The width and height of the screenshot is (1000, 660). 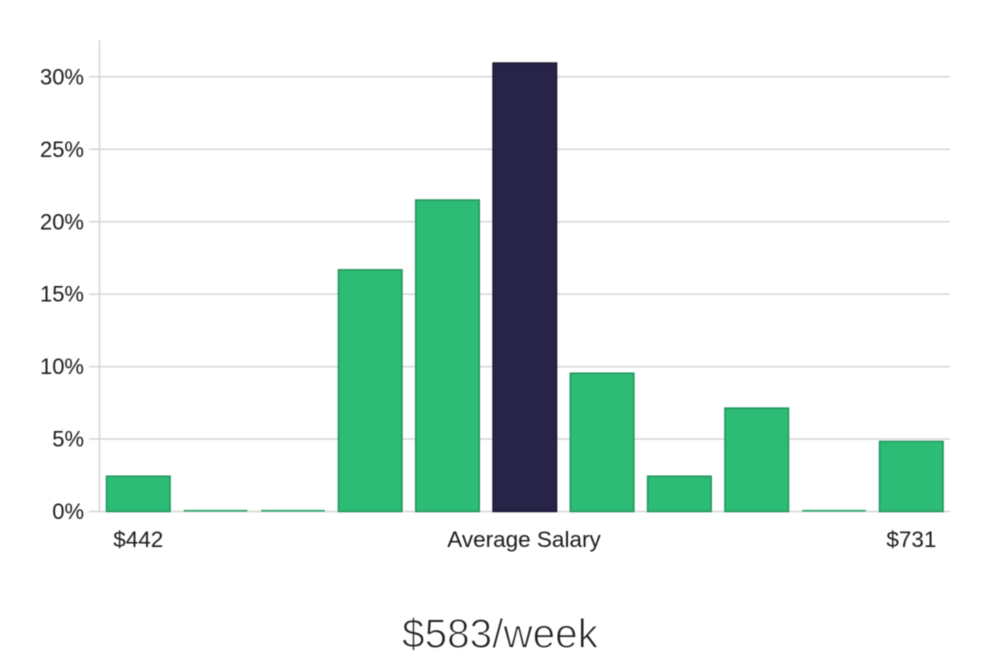 I want to click on svg-text: 25%, so click(x=62, y=149).